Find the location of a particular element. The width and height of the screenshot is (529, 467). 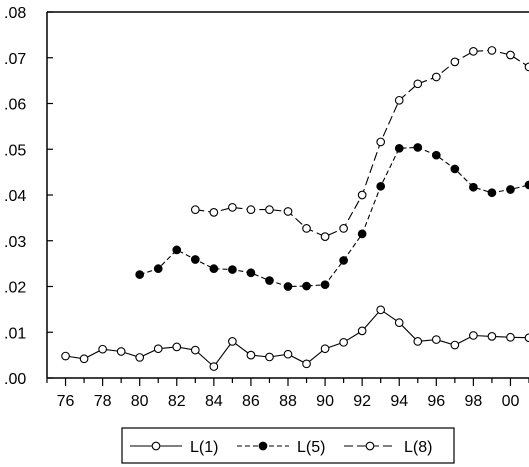

series-line is located at coordinates (297, 338).